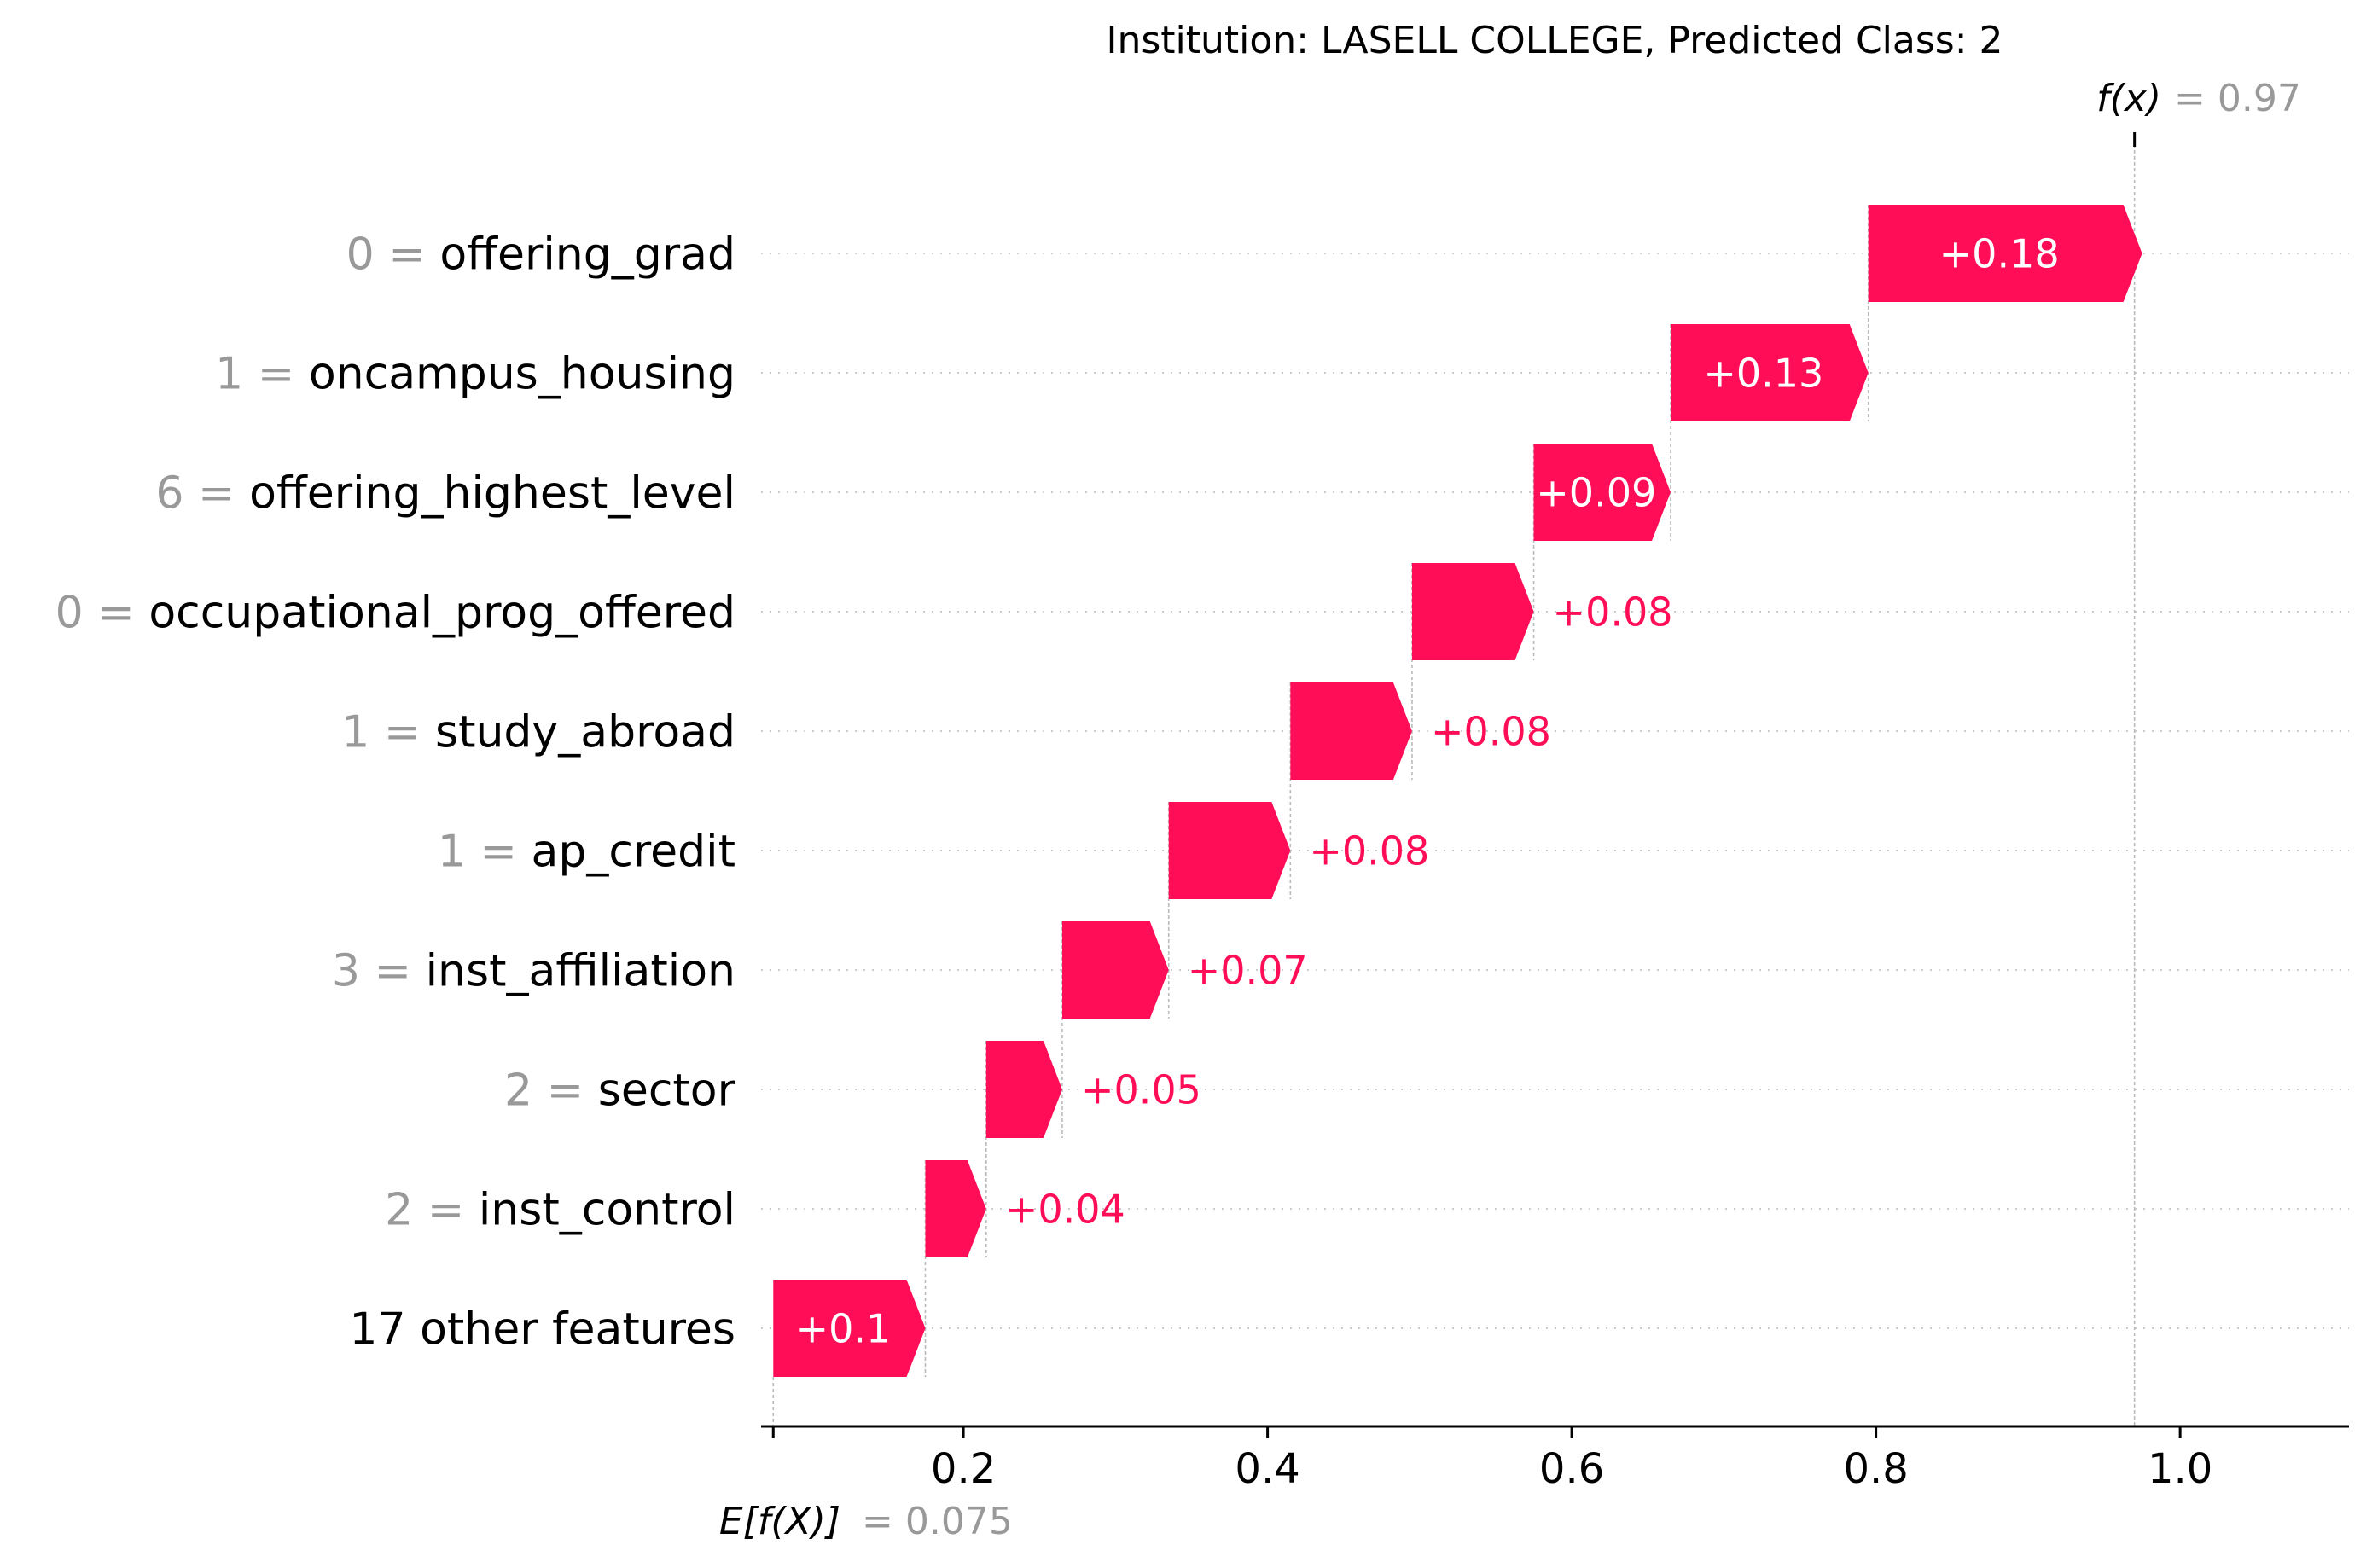  I want to click on x-axis-ticks: 0.2 0.4 0.6 0.8 1.0, so click(1491, 1459).